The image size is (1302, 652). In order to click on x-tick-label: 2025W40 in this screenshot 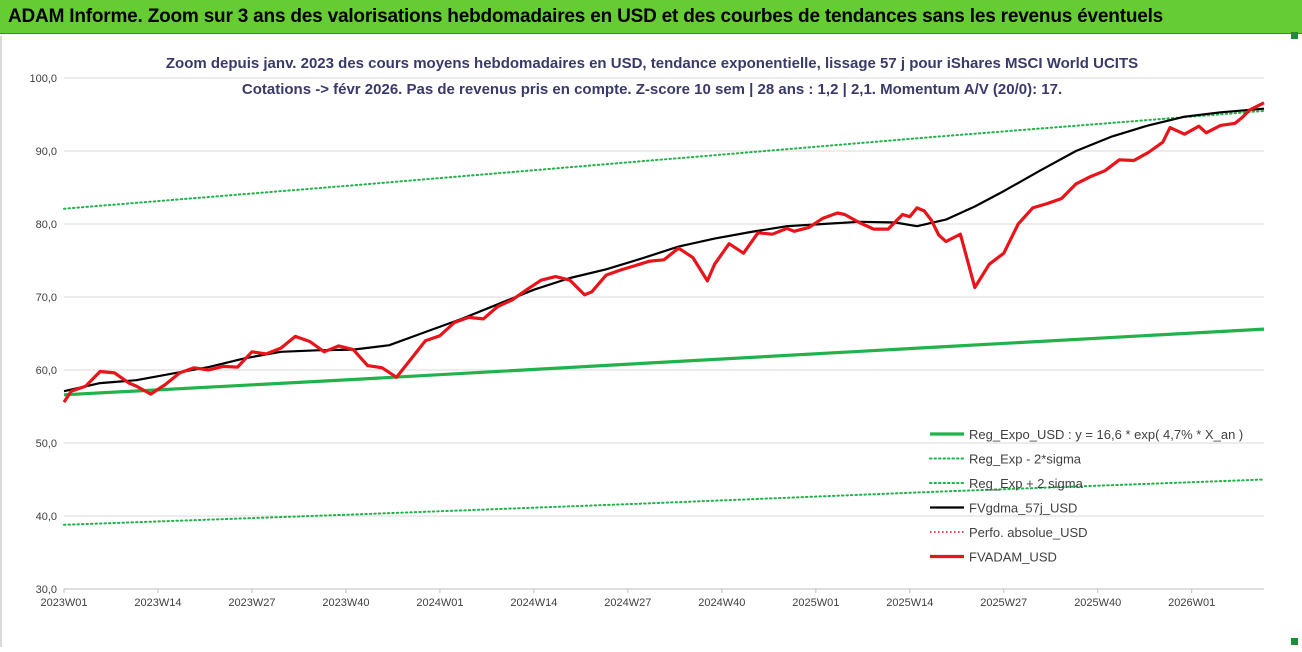, I will do `click(1097, 603)`.